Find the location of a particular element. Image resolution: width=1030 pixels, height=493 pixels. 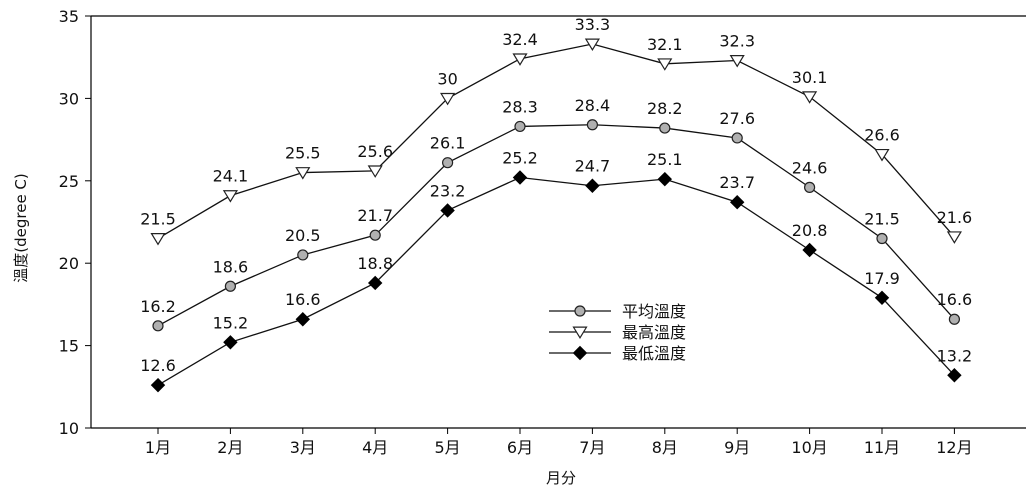

y-axis-title: 溫度(degree C) is located at coordinates (21, 228).